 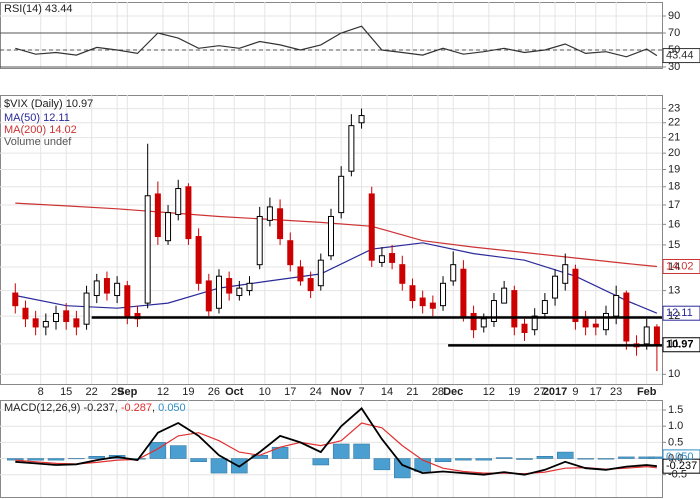 What do you see at coordinates (680, 345) in the screenshot?
I see `value-box-label: 10.97` at bounding box center [680, 345].